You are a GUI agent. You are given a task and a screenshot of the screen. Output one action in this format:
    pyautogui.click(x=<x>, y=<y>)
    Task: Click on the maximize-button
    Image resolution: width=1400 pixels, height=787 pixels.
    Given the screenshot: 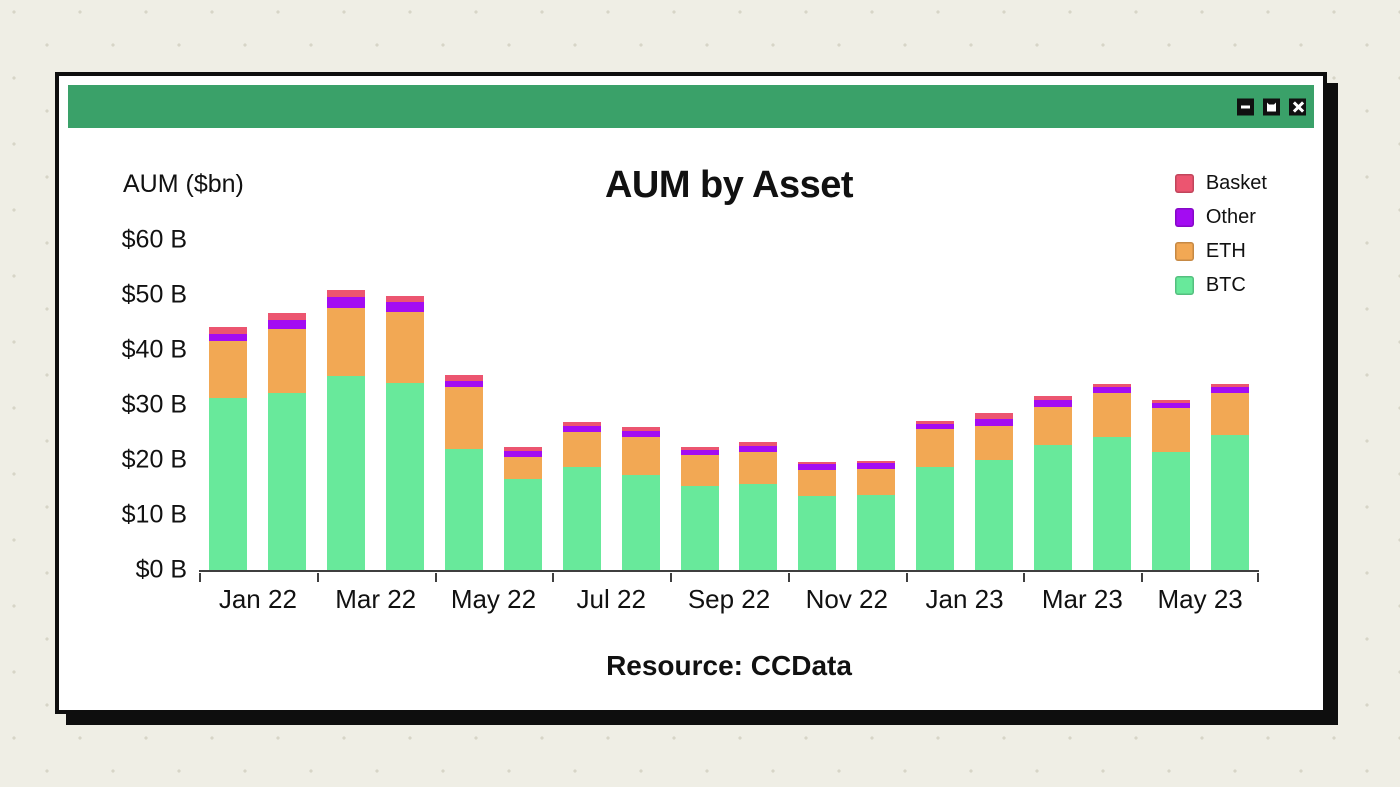 What is the action you would take?
    pyautogui.click(x=1271, y=106)
    